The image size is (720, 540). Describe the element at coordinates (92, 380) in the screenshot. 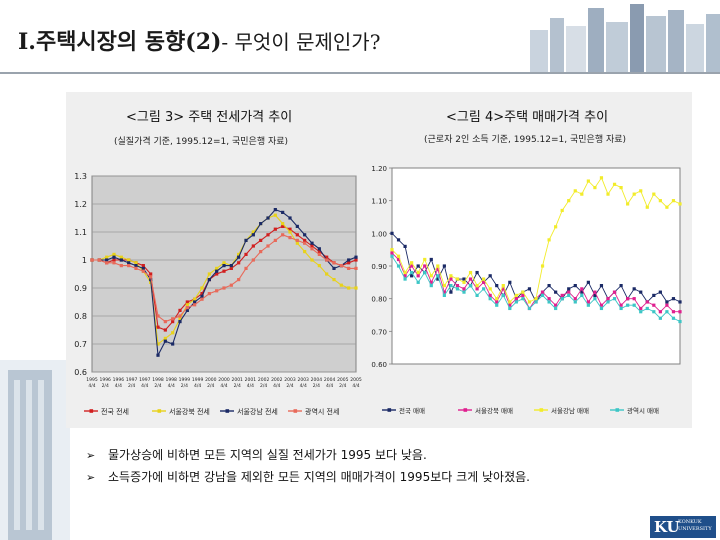

I see `x-tick-label: 1995` at that location.